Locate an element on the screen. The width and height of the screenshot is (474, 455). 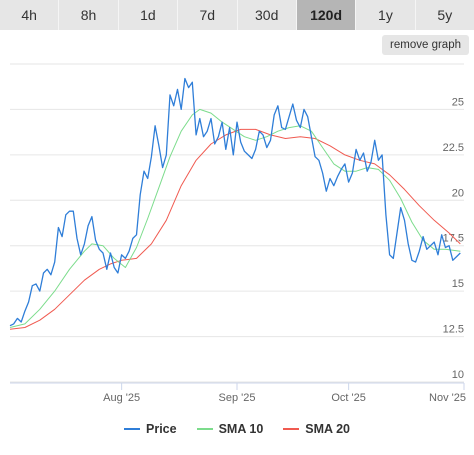
tab-1y: 1y is located at coordinates (386, 15).